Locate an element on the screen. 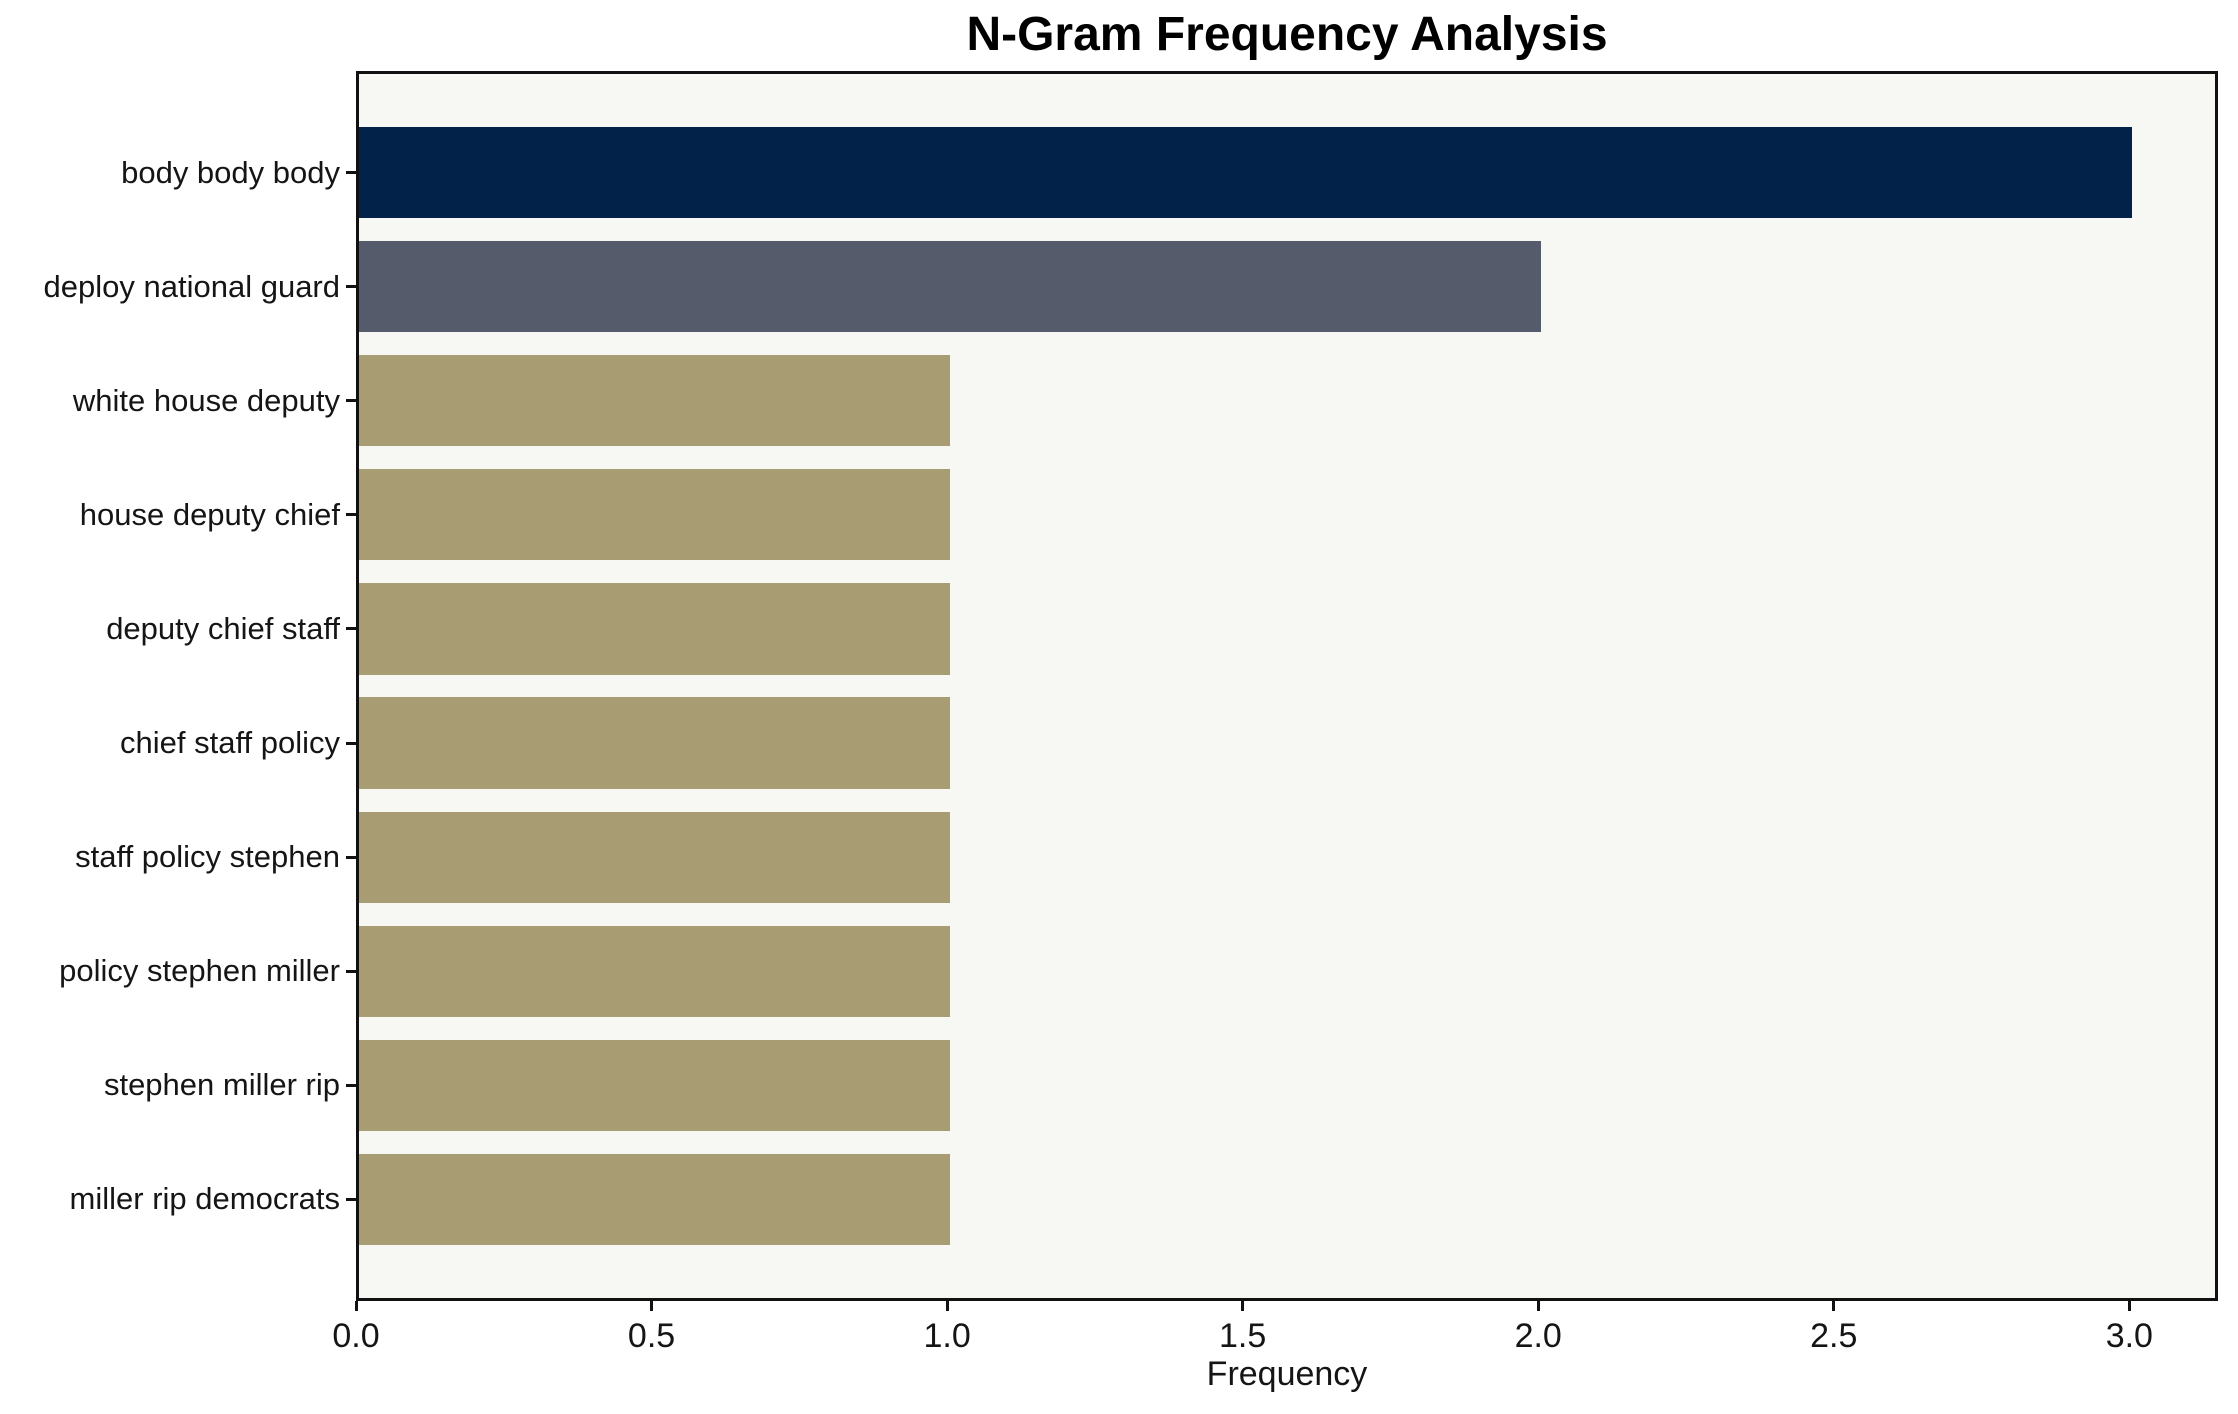 This screenshot has height=1414, width=2238. y-tick-label: policy stephen miller is located at coordinates (199, 971).